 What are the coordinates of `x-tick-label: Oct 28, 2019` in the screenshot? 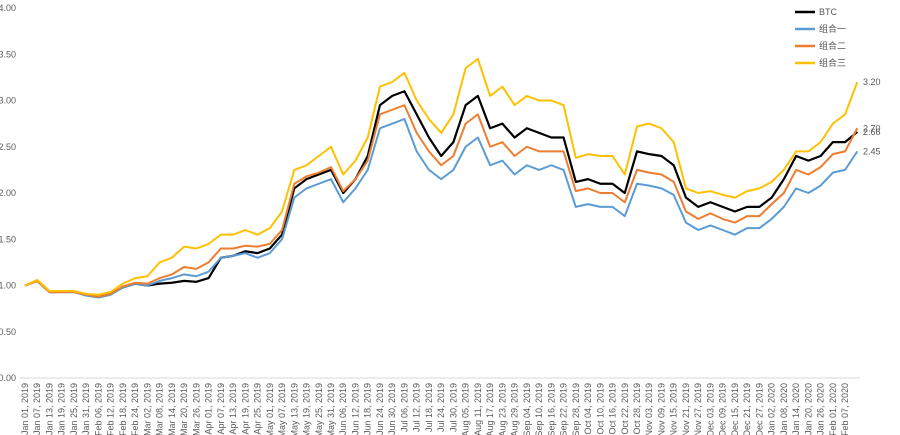 It's located at (637, 409).